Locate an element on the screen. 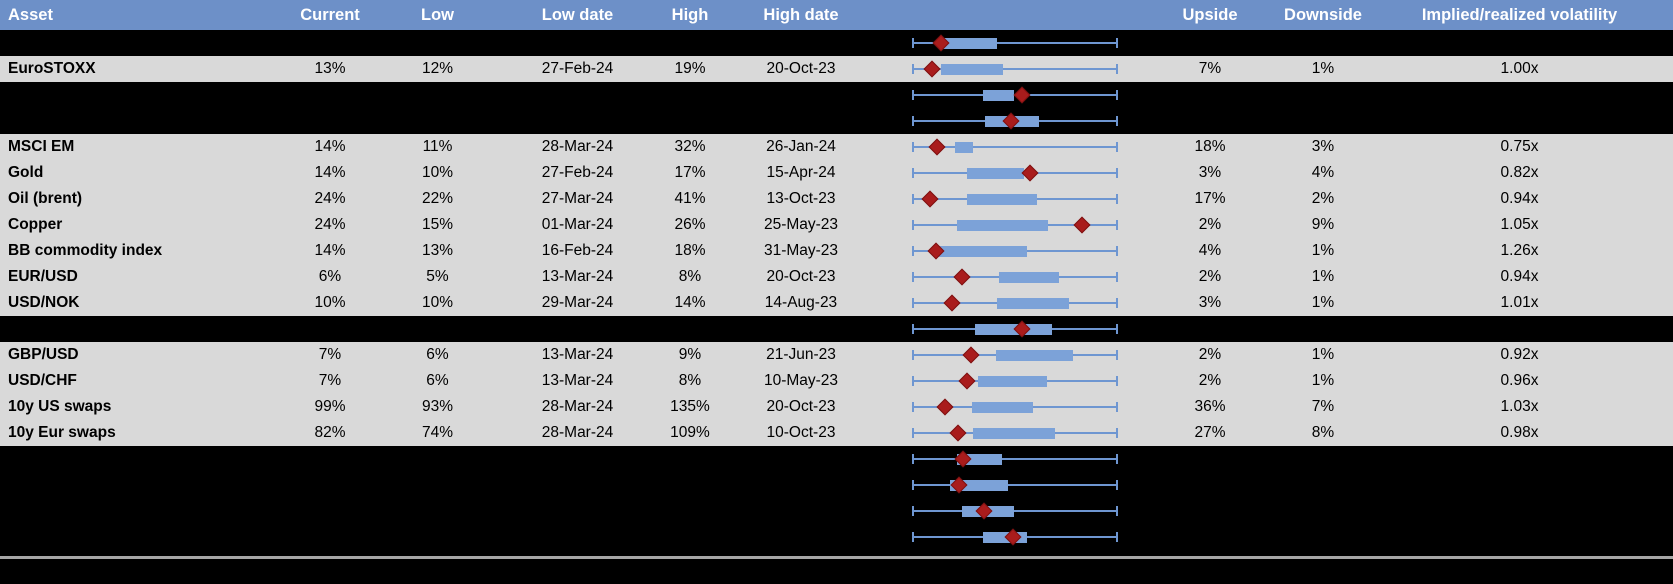  asset-label: 10y Eur swaps is located at coordinates (62, 432).